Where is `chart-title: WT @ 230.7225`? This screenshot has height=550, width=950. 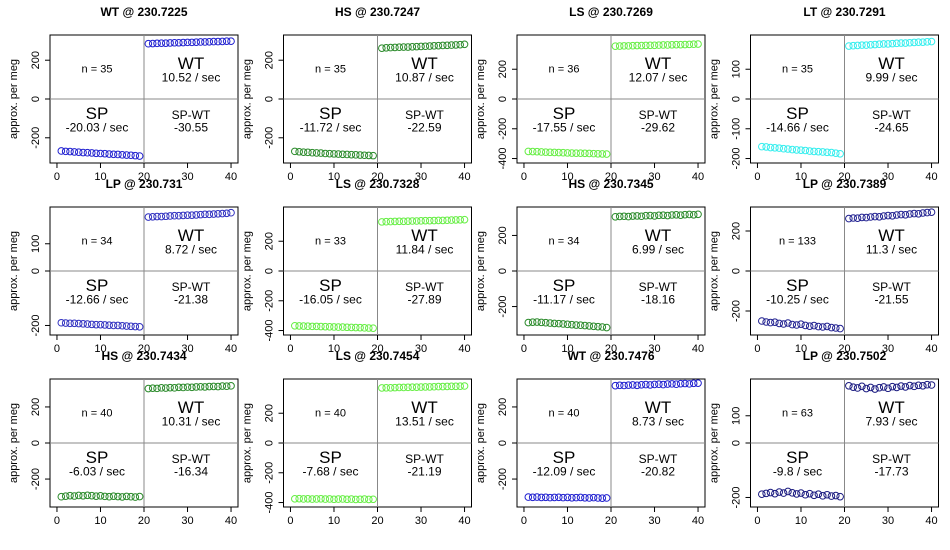 chart-title: WT @ 230.7225 is located at coordinates (143, 12).